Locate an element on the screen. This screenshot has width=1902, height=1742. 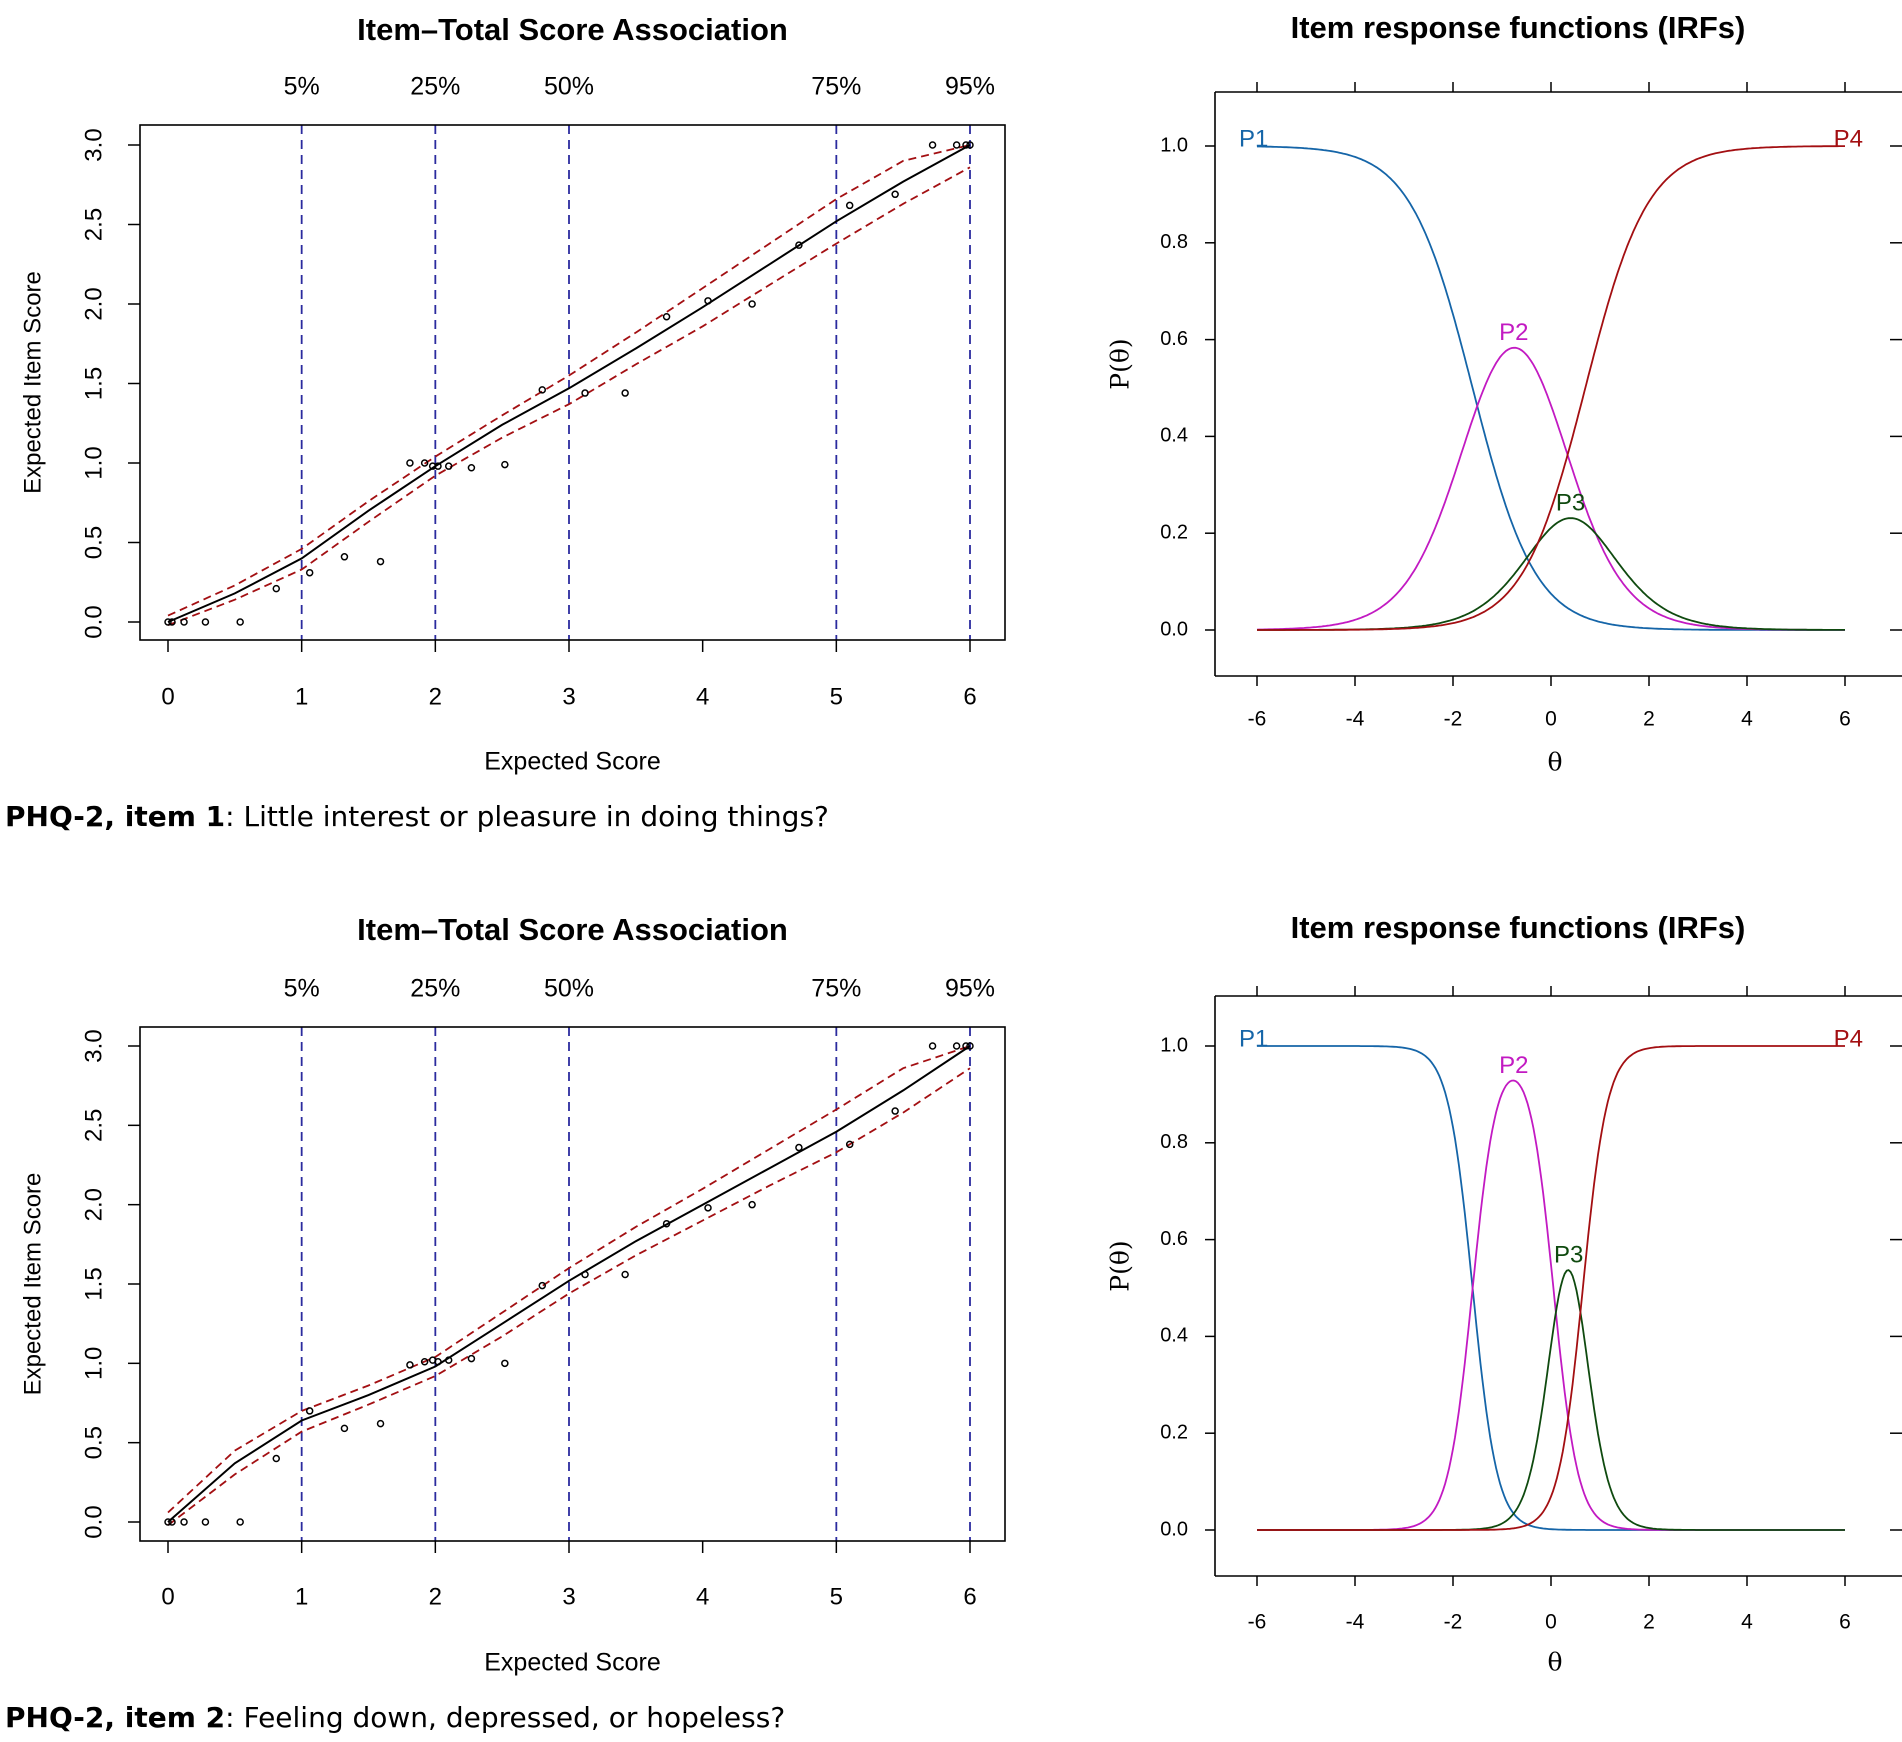
y-axis-label: Expected Item Score is located at coordinates (32, 1284).